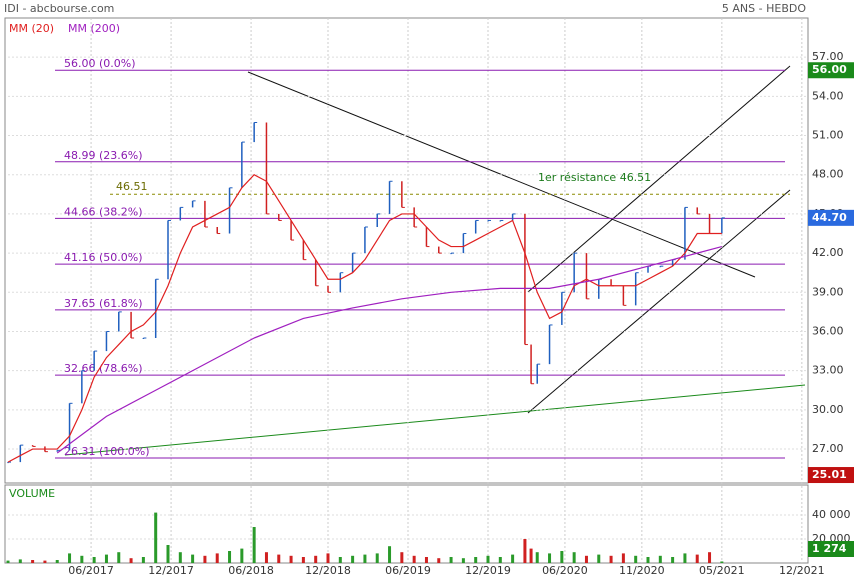  Describe the element at coordinates (103, 368) in the screenshot. I see `fib-label: 32.66 (78.6%)` at that location.